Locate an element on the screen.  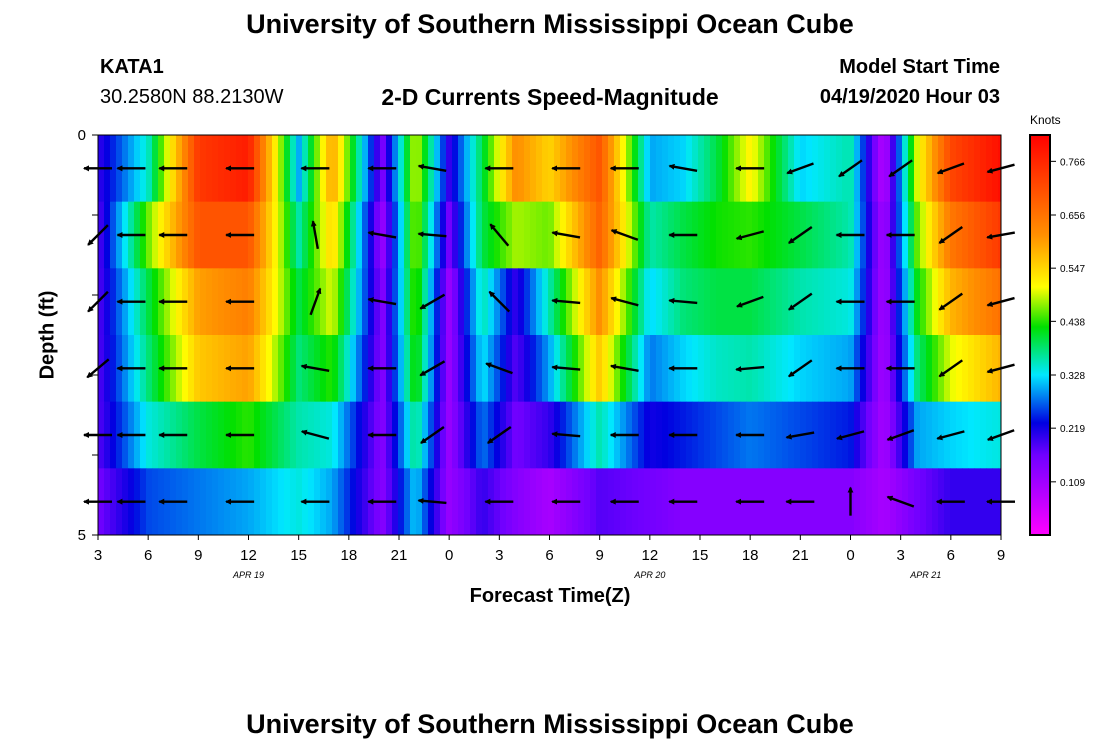
colorbar-tick-label: 0.547 is located at coordinates (1072, 269).